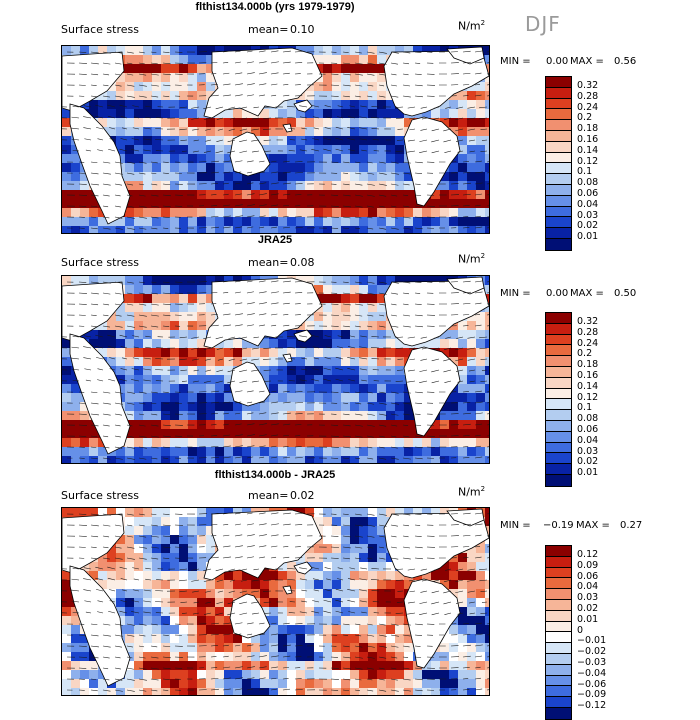  Describe the element at coordinates (625, 61) in the screenshot. I see `panel-1-max-value: 0.56` at that location.